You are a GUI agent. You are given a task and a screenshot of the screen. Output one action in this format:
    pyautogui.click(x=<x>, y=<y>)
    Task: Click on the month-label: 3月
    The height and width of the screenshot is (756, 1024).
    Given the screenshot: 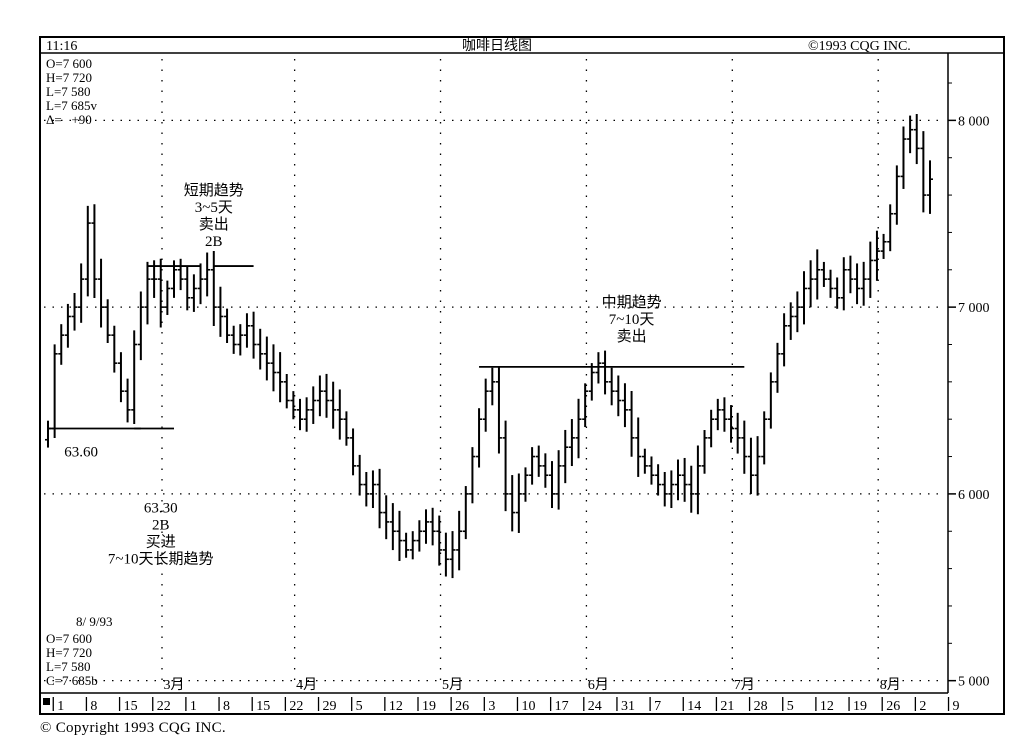 What is the action you would take?
    pyautogui.click(x=174, y=685)
    